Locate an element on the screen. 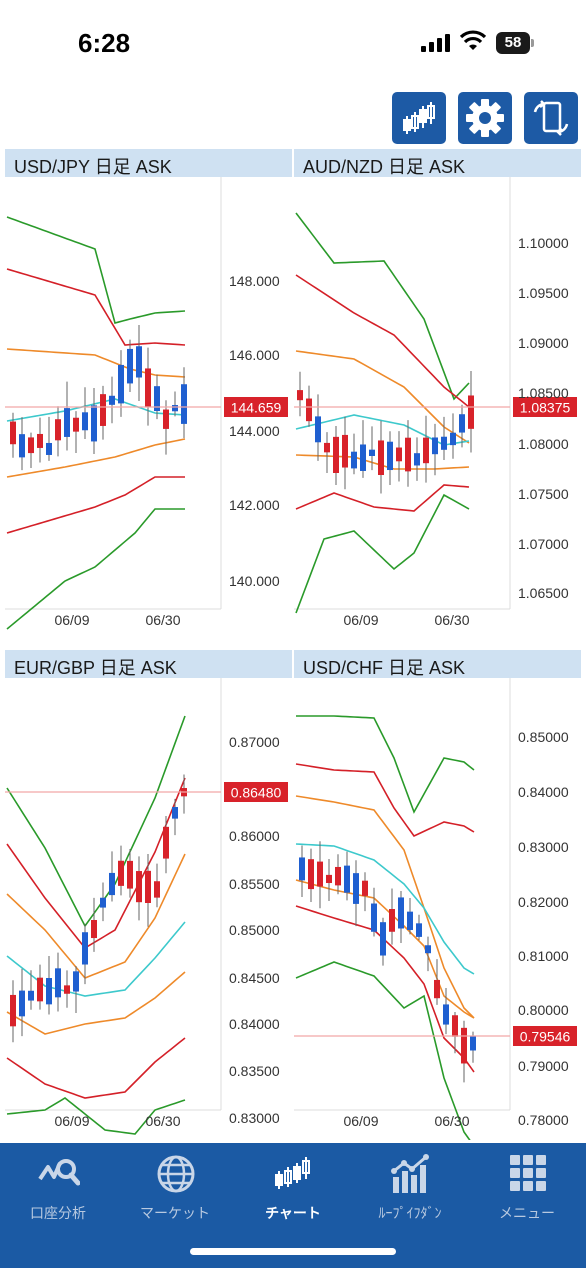 The width and height of the screenshot is (586, 1268). candles is located at coordinates (385, 432).